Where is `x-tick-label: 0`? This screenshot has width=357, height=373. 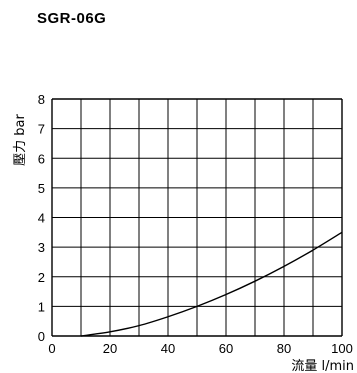 x-tick-label: 0 is located at coordinates (51, 348).